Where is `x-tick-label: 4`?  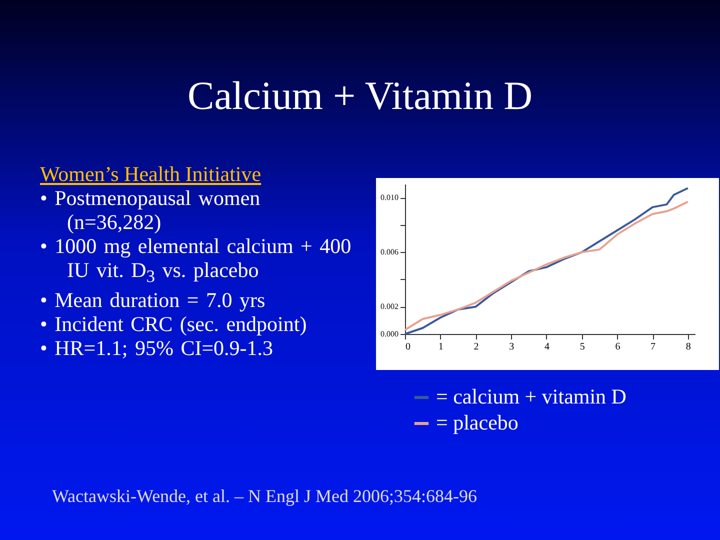
x-tick-label: 4 is located at coordinates (547, 347).